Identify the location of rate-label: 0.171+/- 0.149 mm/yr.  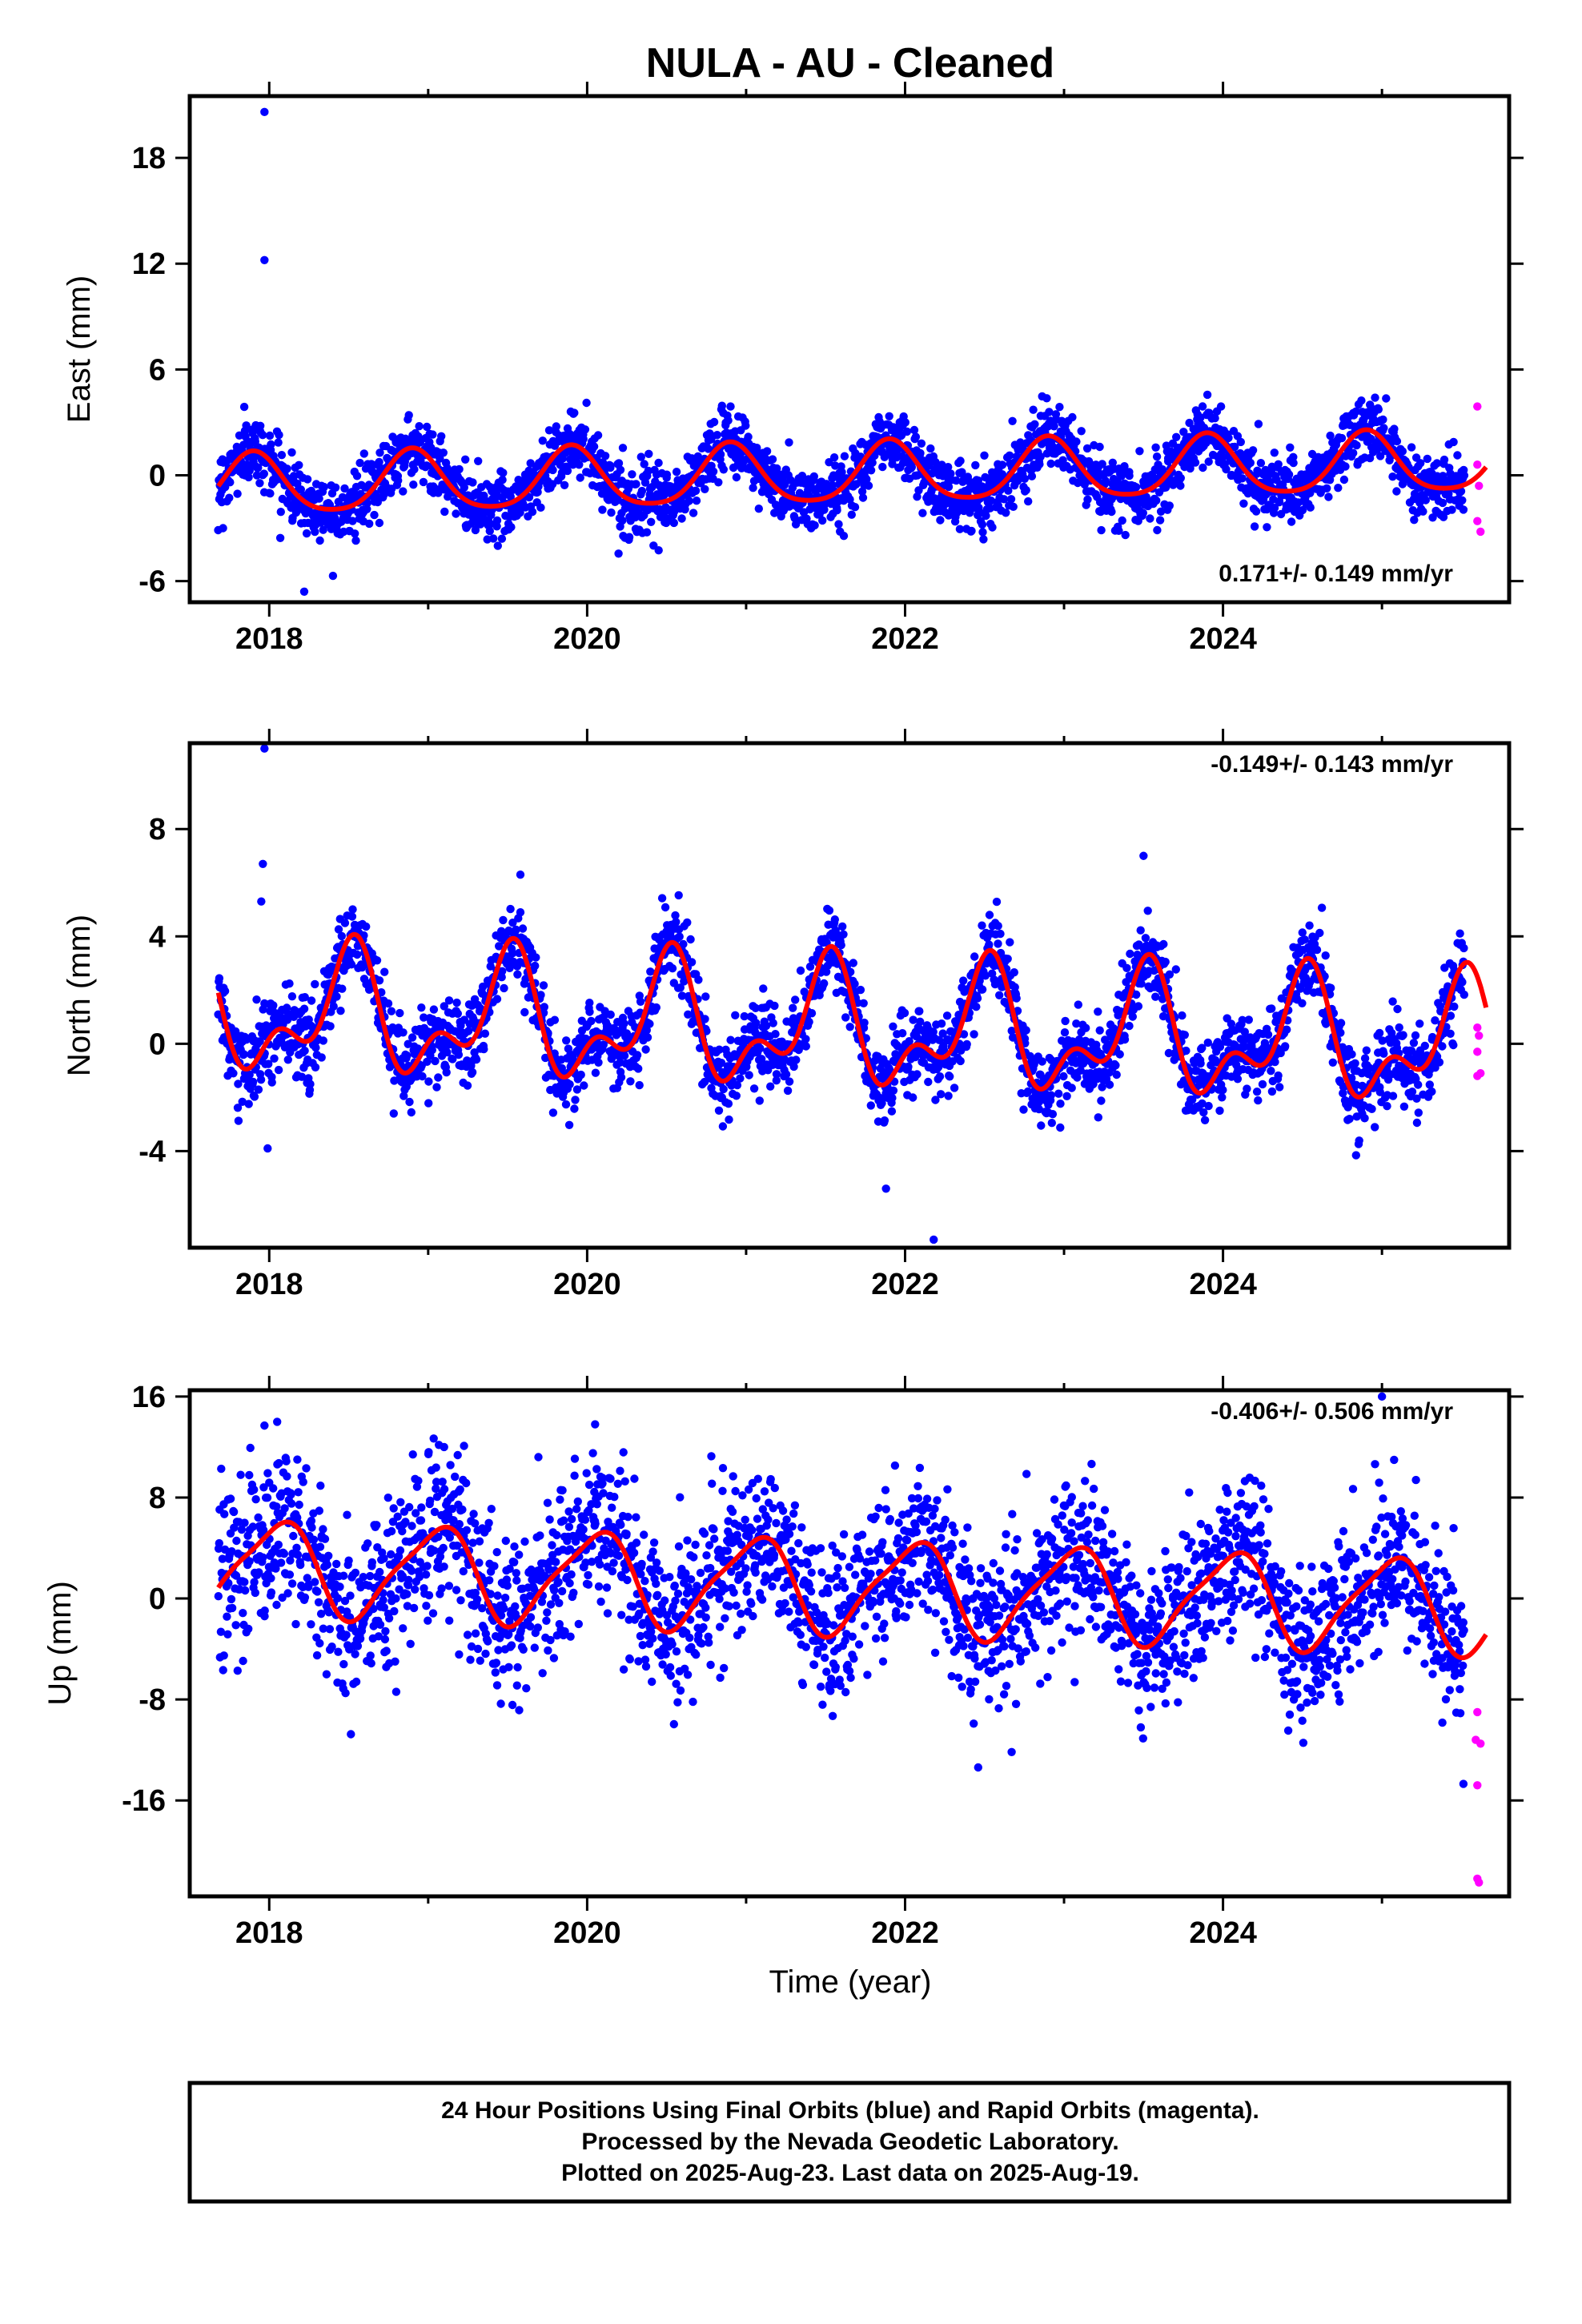
(1336, 574).